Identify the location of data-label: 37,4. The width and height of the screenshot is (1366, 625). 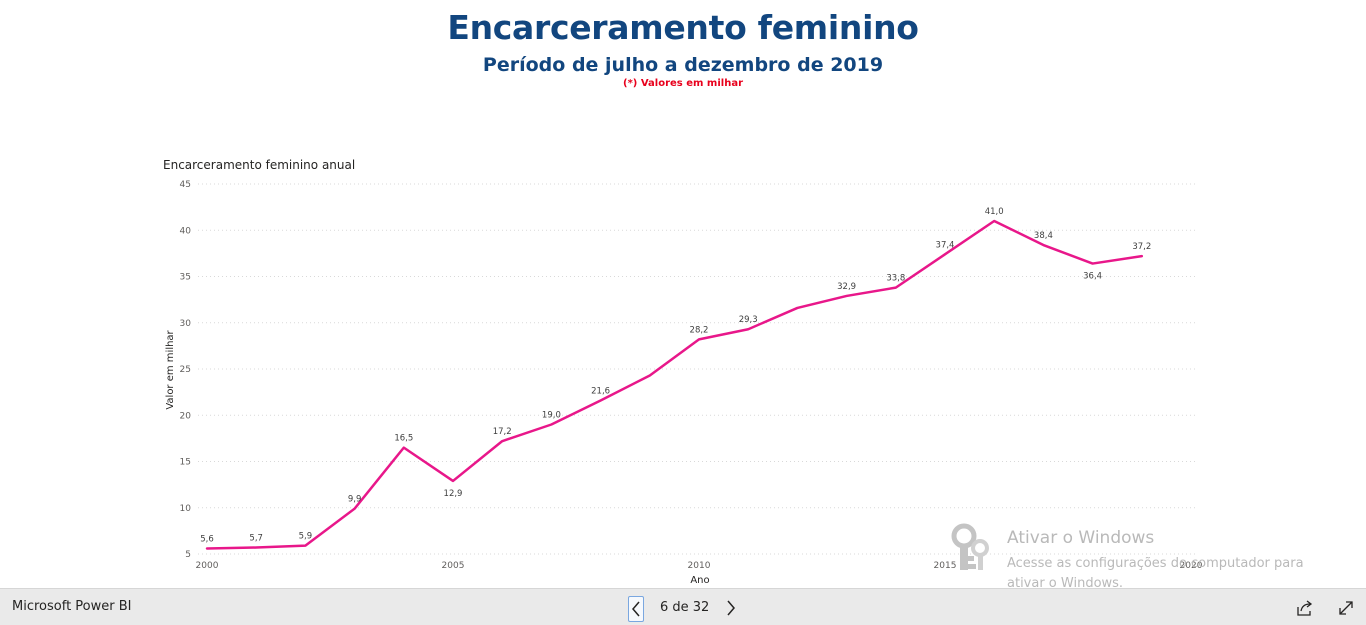
(945, 245).